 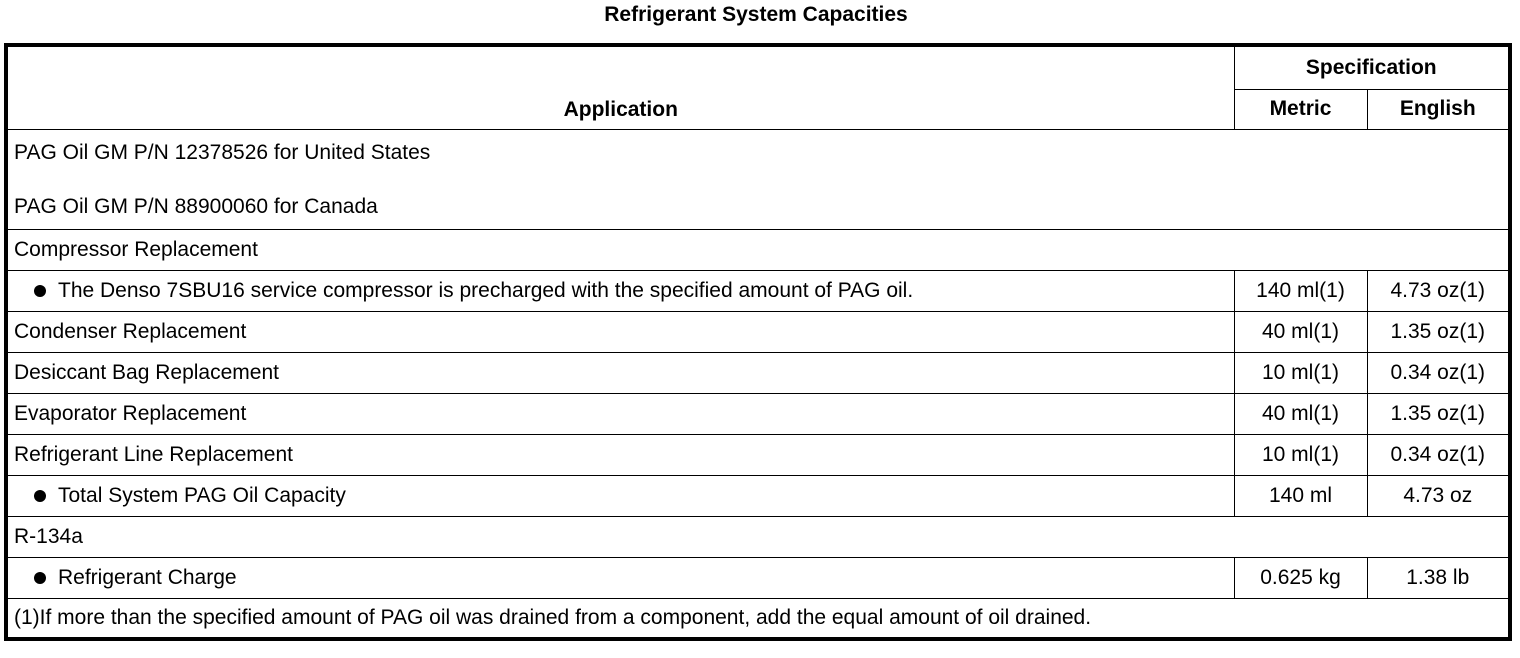 What do you see at coordinates (620, 495) in the screenshot?
I see `row-label: Total System PAG Oil Capacity` at bounding box center [620, 495].